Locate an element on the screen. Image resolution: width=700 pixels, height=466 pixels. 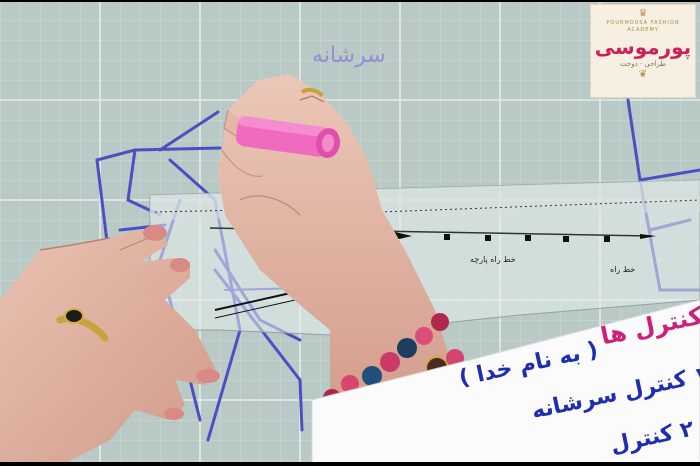
pink-highlighter is located at coordinates (288, 137).